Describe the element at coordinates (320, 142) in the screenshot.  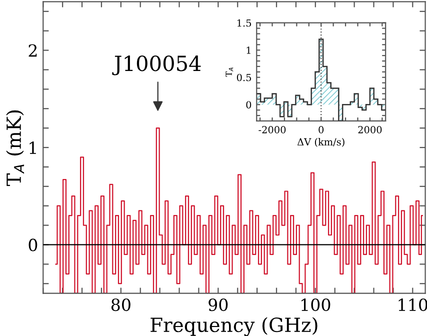
I see `x-axis-title: ΔV (km/s)` at that location.